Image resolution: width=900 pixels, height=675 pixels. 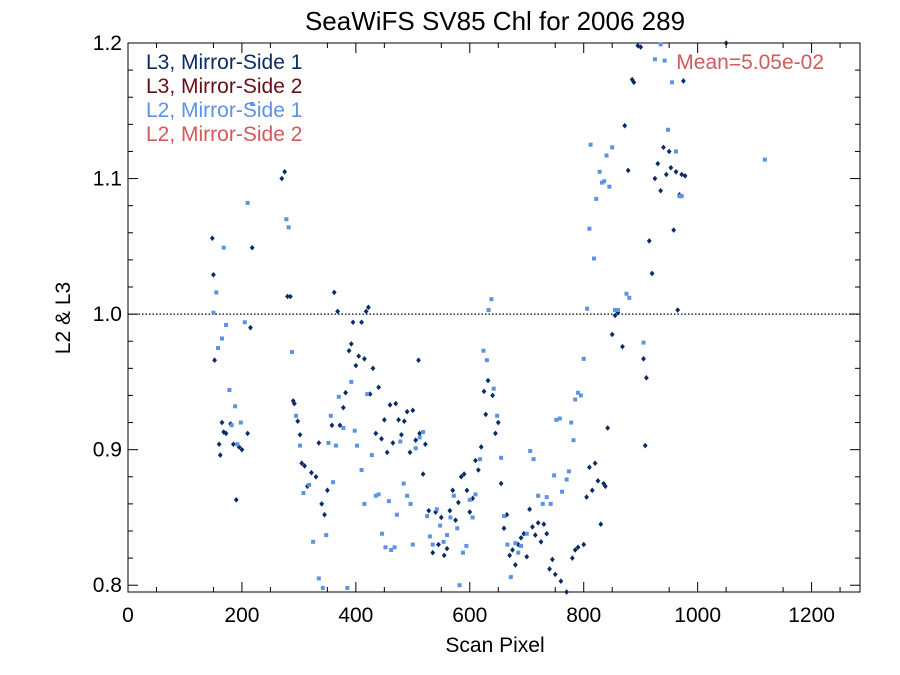 What do you see at coordinates (750, 62) in the screenshot?
I see `mean-annotation: Mean=5.05e-02` at bounding box center [750, 62].